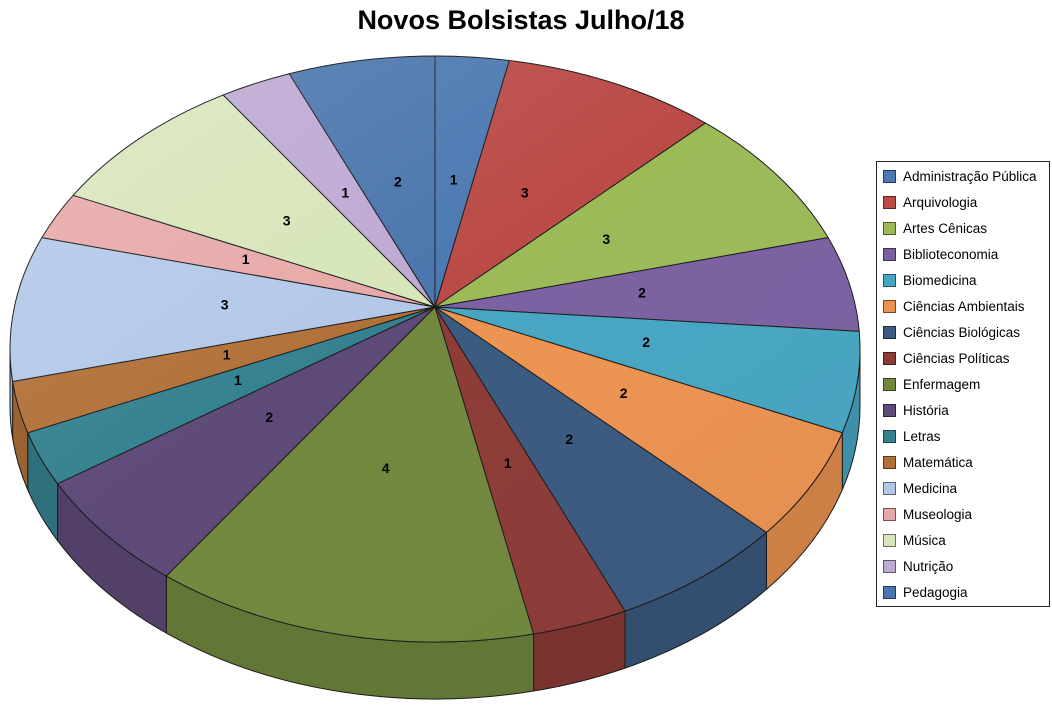 The width and height of the screenshot is (1052, 715). Describe the element at coordinates (889, 280) in the screenshot. I see `legend-swatch-biomedicina` at that location.